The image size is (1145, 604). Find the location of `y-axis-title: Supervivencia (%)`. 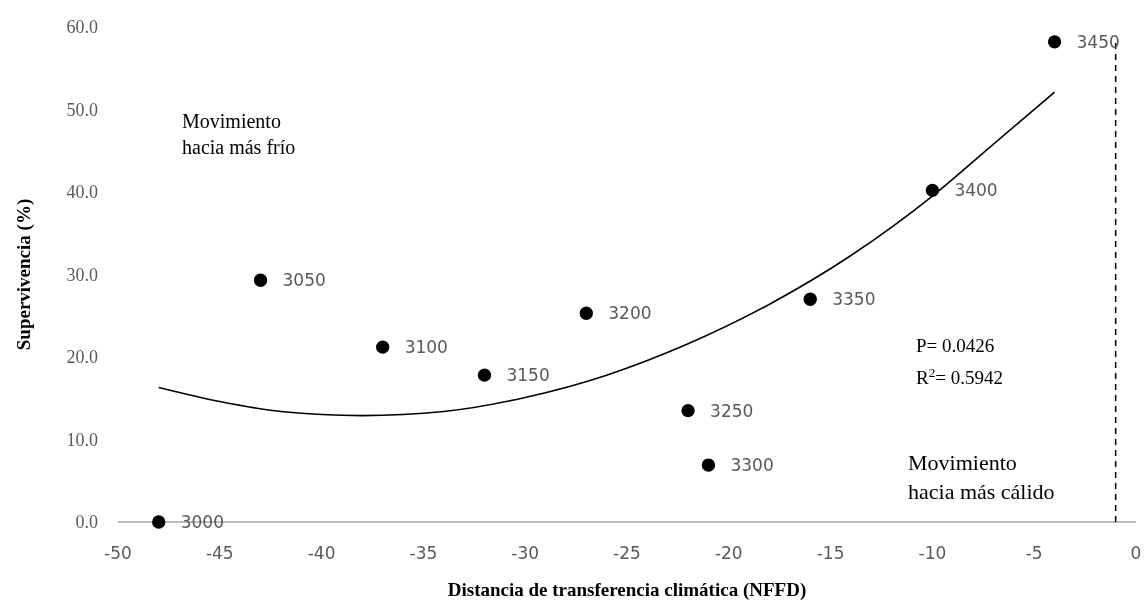

y-axis-title: Supervivencia (%) is located at coordinates (24, 274).